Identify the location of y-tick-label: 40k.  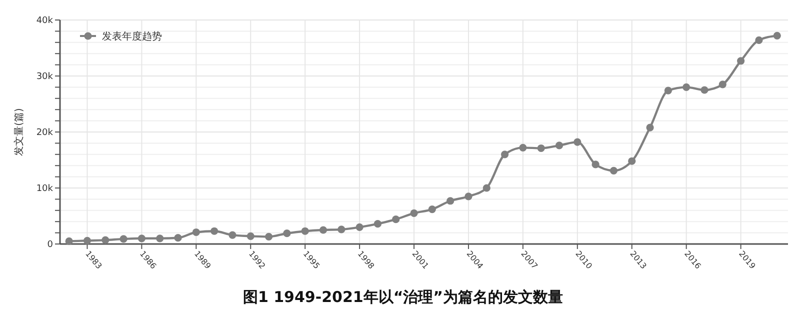
(45, 21).